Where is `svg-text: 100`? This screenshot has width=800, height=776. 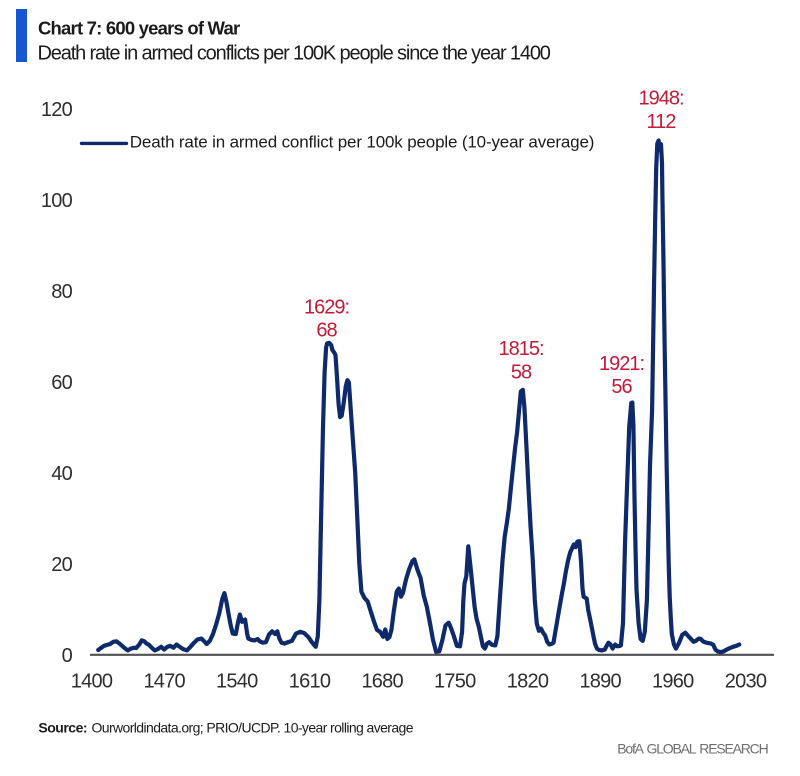 svg-text: 100 is located at coordinates (57, 201).